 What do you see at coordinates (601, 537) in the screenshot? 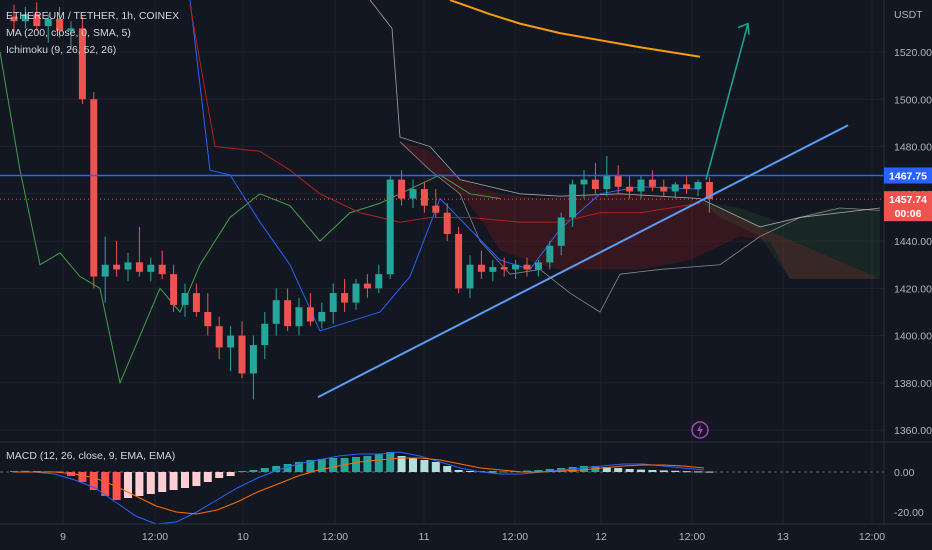
I see `time-tick-label: 12` at bounding box center [601, 537].